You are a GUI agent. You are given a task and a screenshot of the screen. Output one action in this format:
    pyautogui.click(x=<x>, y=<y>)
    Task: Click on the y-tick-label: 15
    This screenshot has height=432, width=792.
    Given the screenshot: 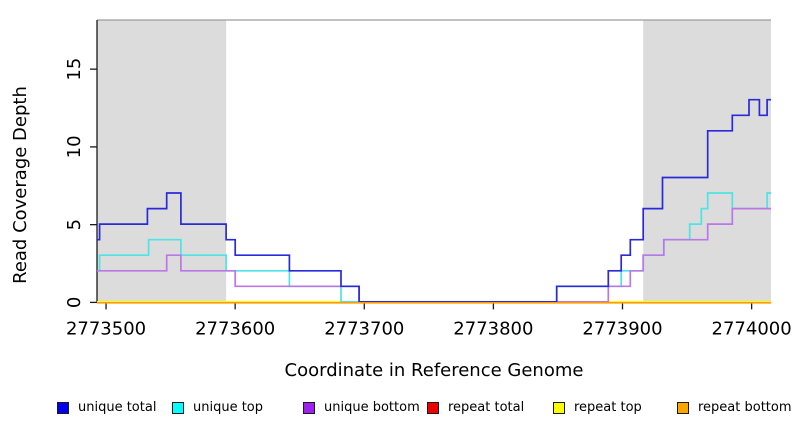 What is the action you would take?
    pyautogui.click(x=74, y=69)
    